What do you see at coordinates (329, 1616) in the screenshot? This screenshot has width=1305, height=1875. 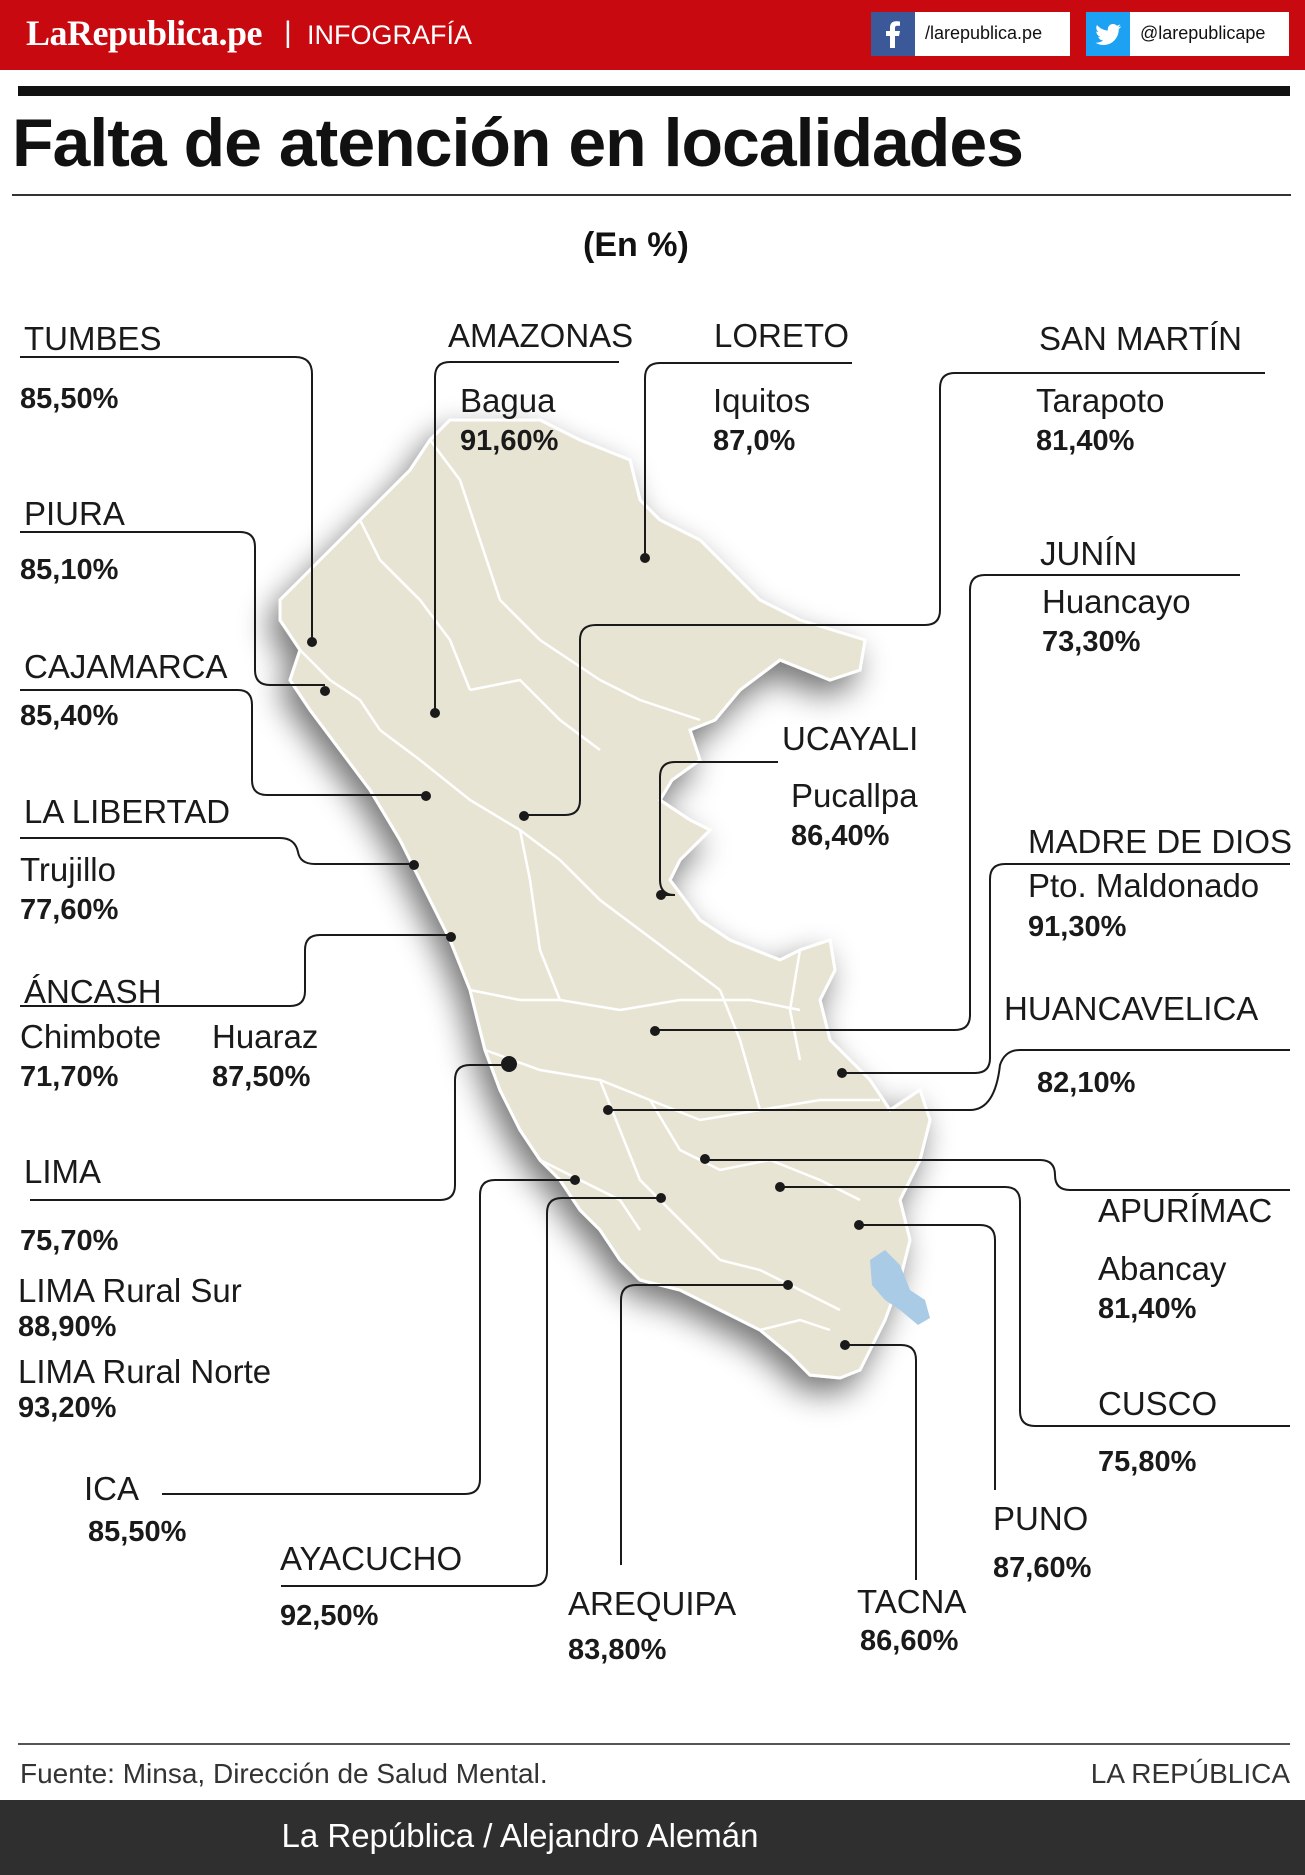 I see `value-ayacucho: 92,50%` at bounding box center [329, 1616].